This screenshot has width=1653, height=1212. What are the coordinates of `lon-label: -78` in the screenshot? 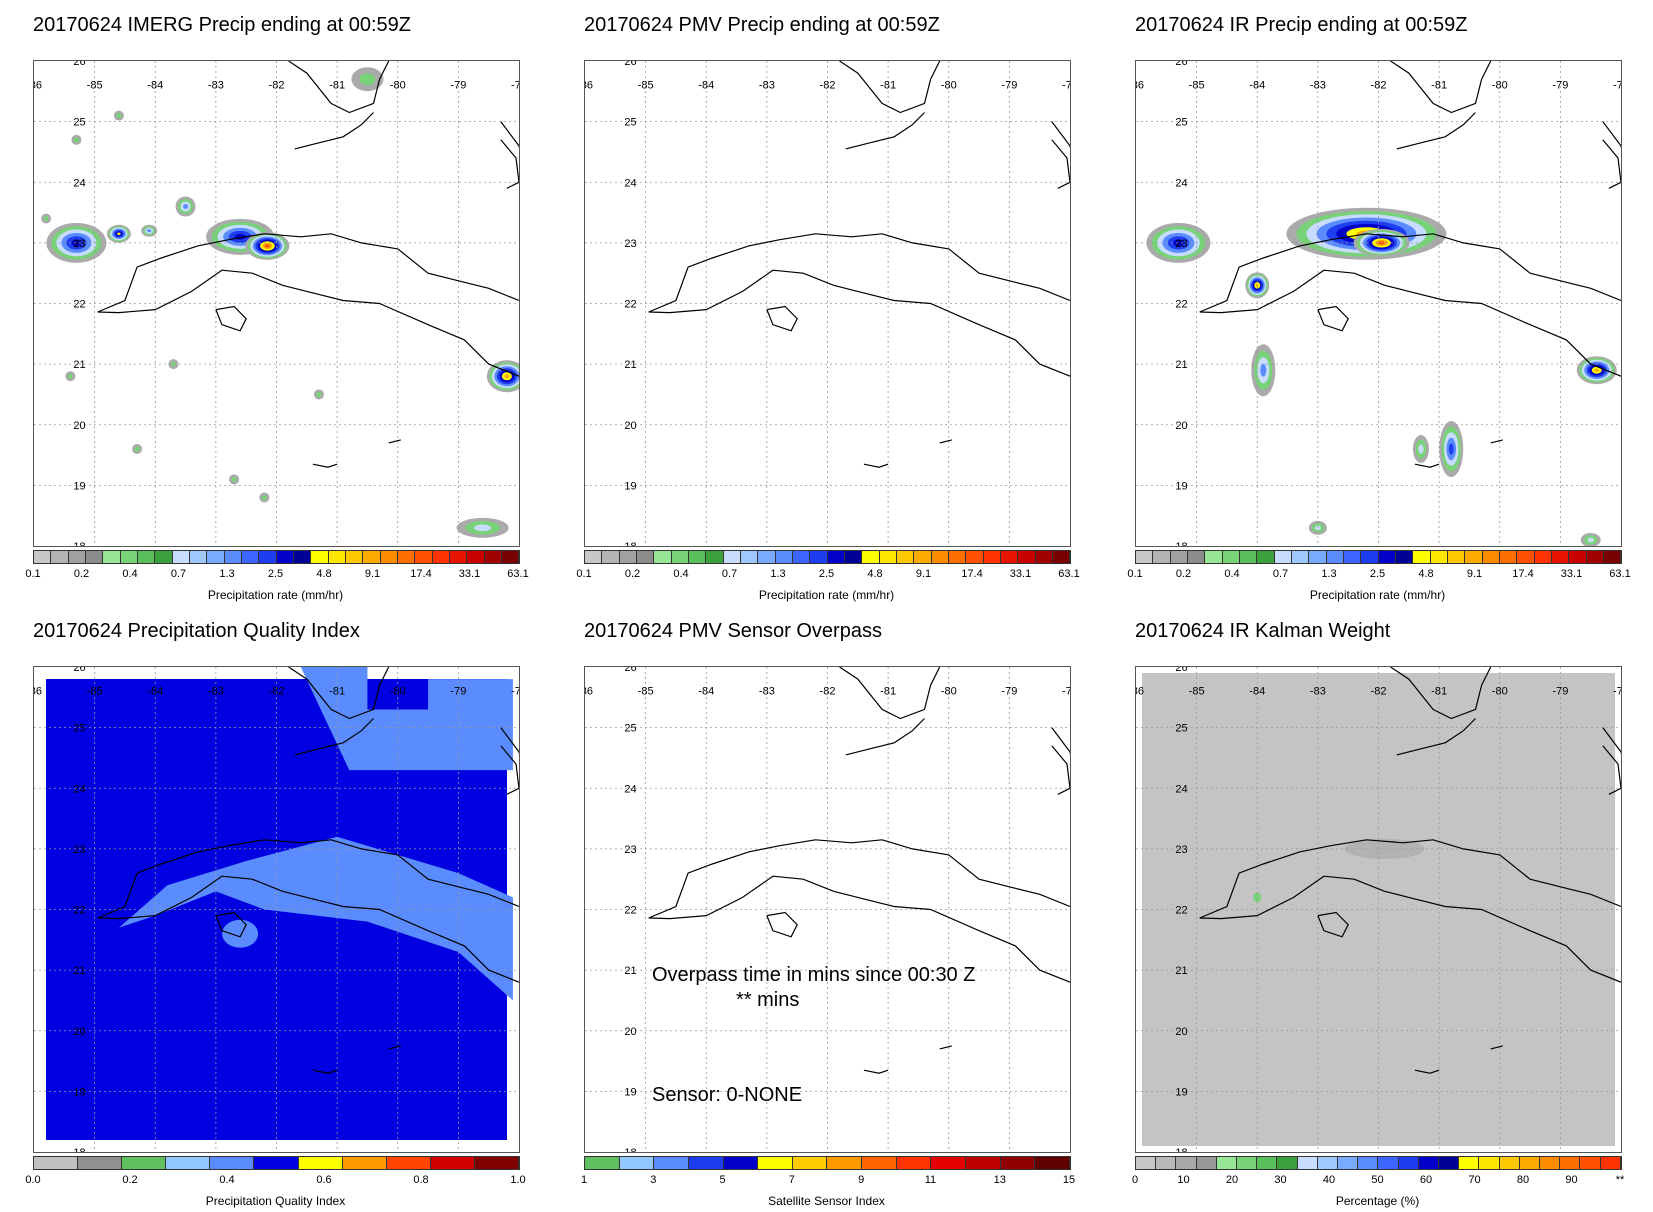 It's located at (1066, 85).